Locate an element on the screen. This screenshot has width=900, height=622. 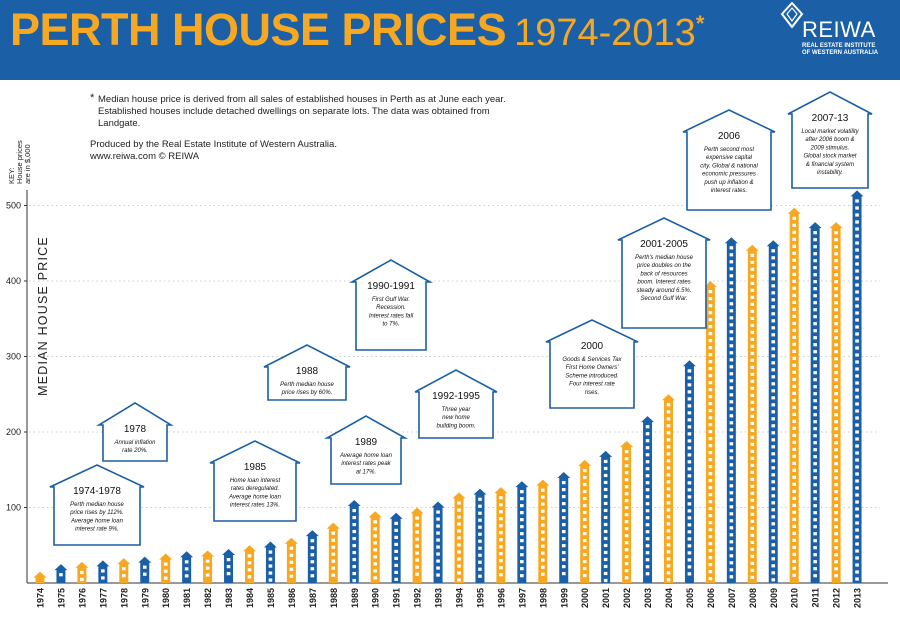
callout-line: new home is located at coordinates (456, 418).